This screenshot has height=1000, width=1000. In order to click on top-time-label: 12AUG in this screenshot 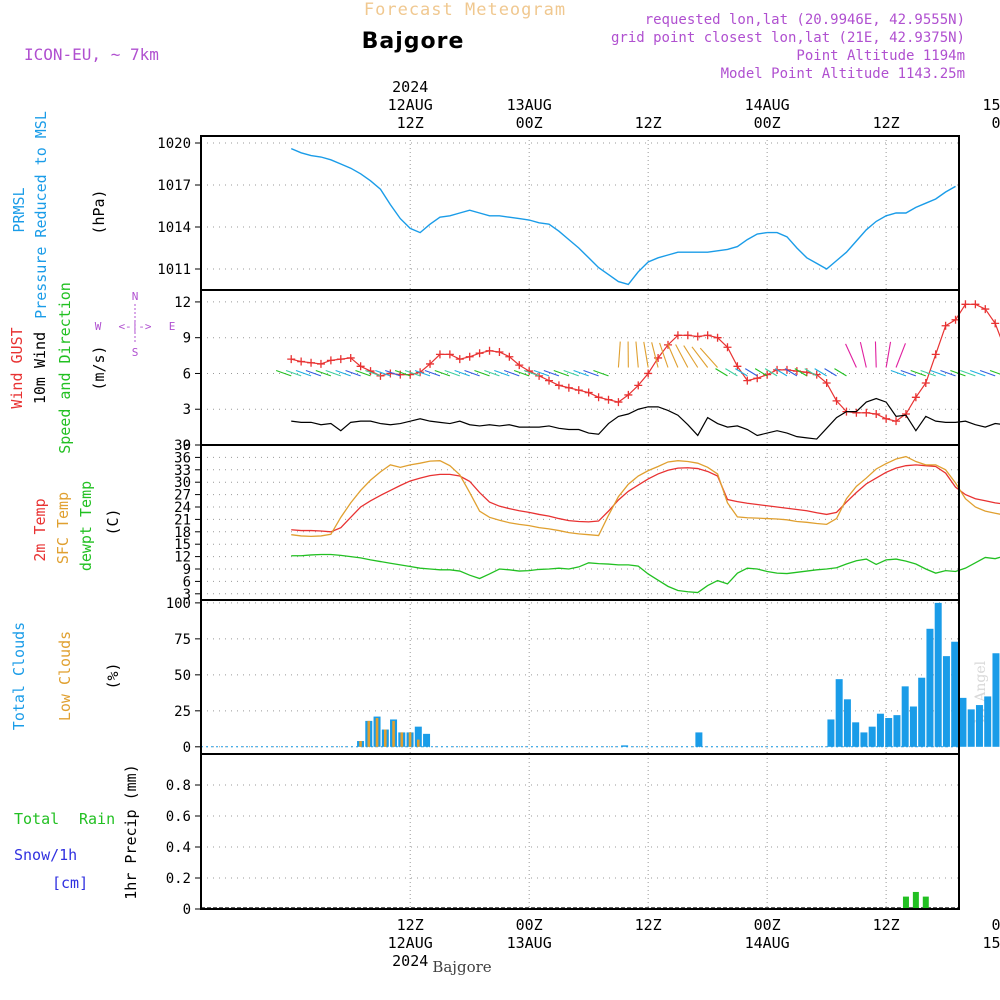, I will do `click(410, 105)`.